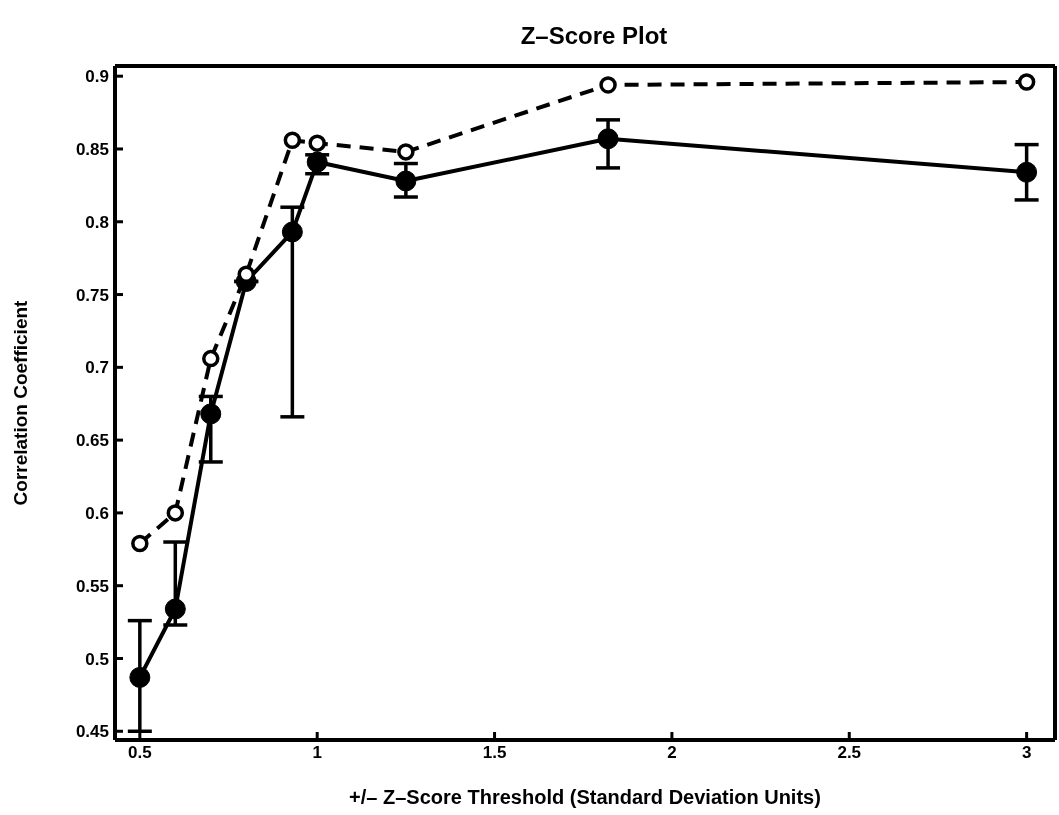 This screenshot has height=815, width=1059. Describe the element at coordinates (594, 35) in the screenshot. I see `chart-title: Z–Score Plot` at that location.